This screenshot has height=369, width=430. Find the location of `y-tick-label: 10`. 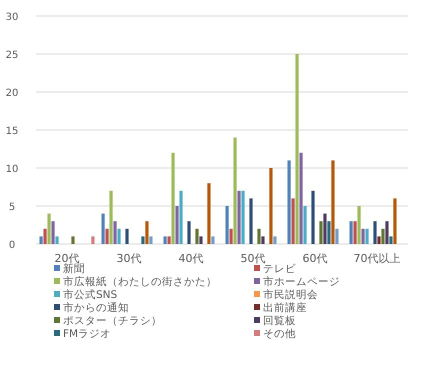

y-tick-label: 10 is located at coordinates (12, 169).